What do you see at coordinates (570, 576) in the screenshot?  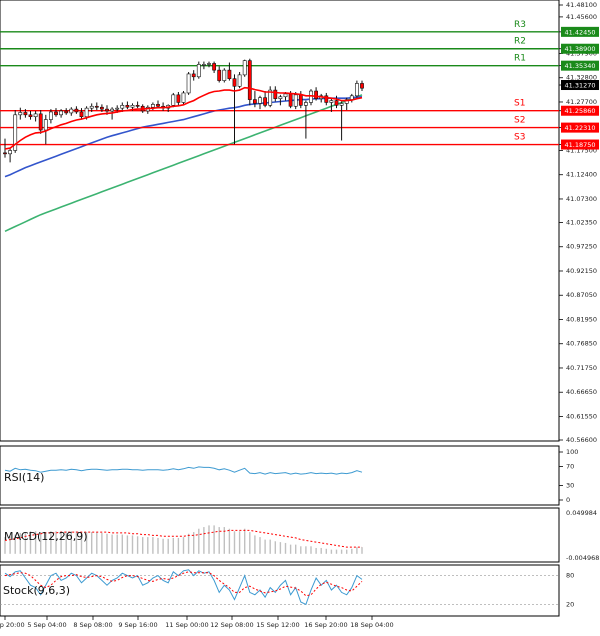 I see `stoch-y-tick-label: 80` at bounding box center [570, 576].